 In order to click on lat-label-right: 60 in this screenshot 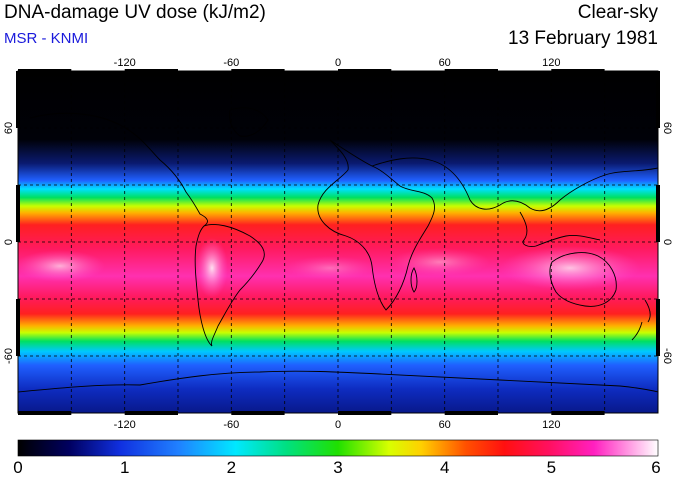, I will do `click(667, 128)`.